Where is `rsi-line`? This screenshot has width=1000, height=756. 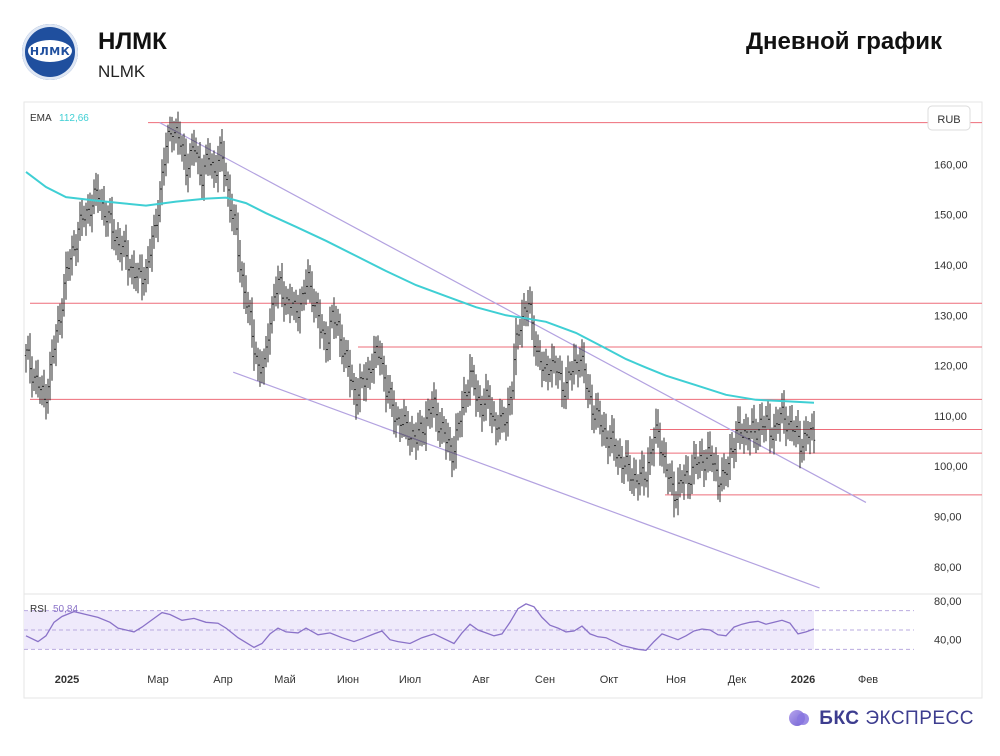 rsi-line is located at coordinates (420, 627).